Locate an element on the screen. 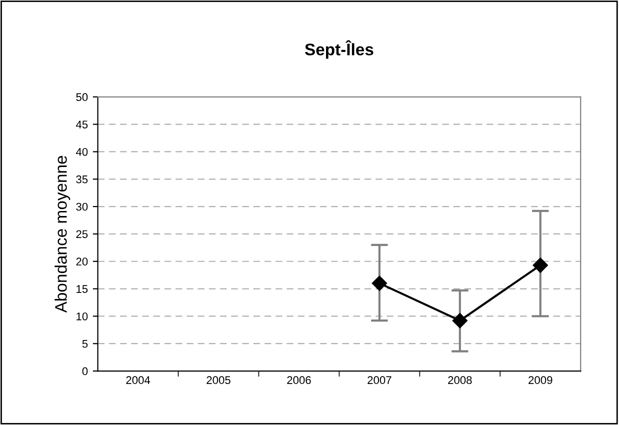 This screenshot has height=425, width=619. y-tick-label: 45 is located at coordinates (82, 124).